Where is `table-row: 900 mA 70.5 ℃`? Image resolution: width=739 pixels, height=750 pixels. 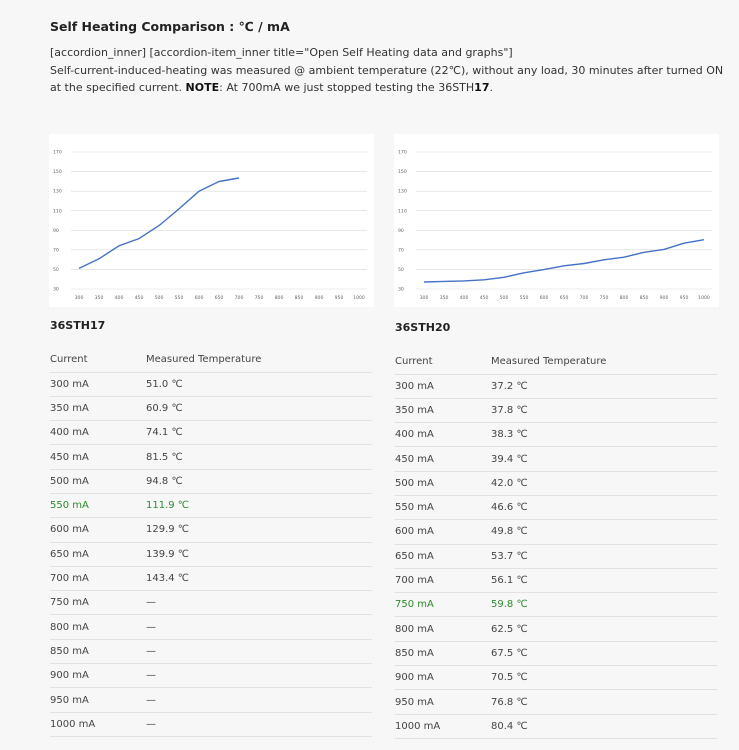 table-row: 900 mA 70.5 ℃ is located at coordinates (556, 678).